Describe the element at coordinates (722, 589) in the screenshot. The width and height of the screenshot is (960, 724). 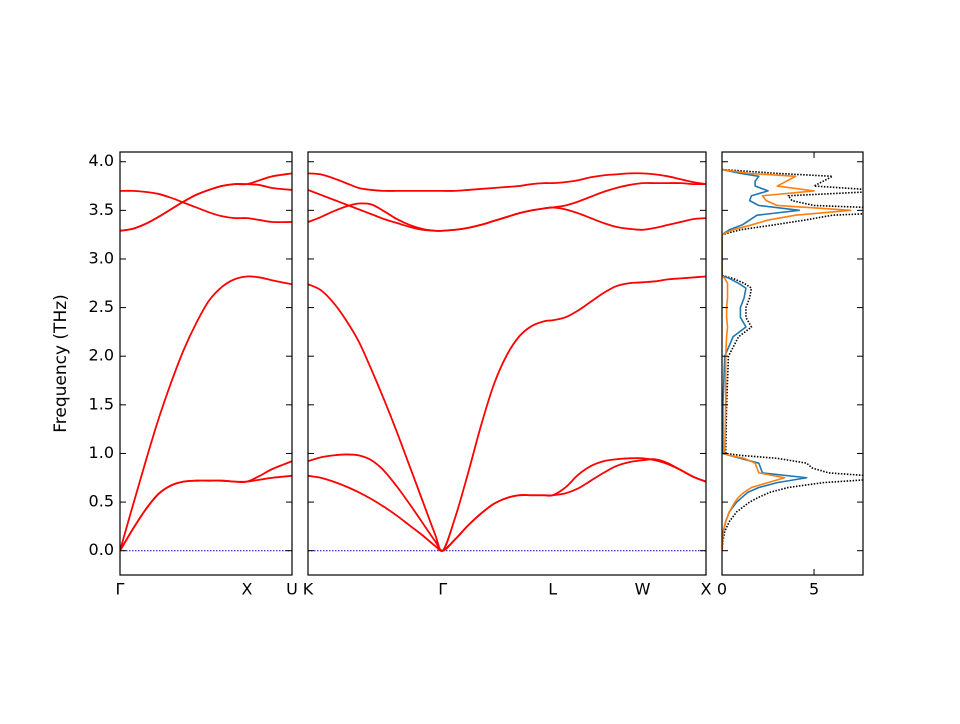
I see `x-tick-label: 0` at that location.